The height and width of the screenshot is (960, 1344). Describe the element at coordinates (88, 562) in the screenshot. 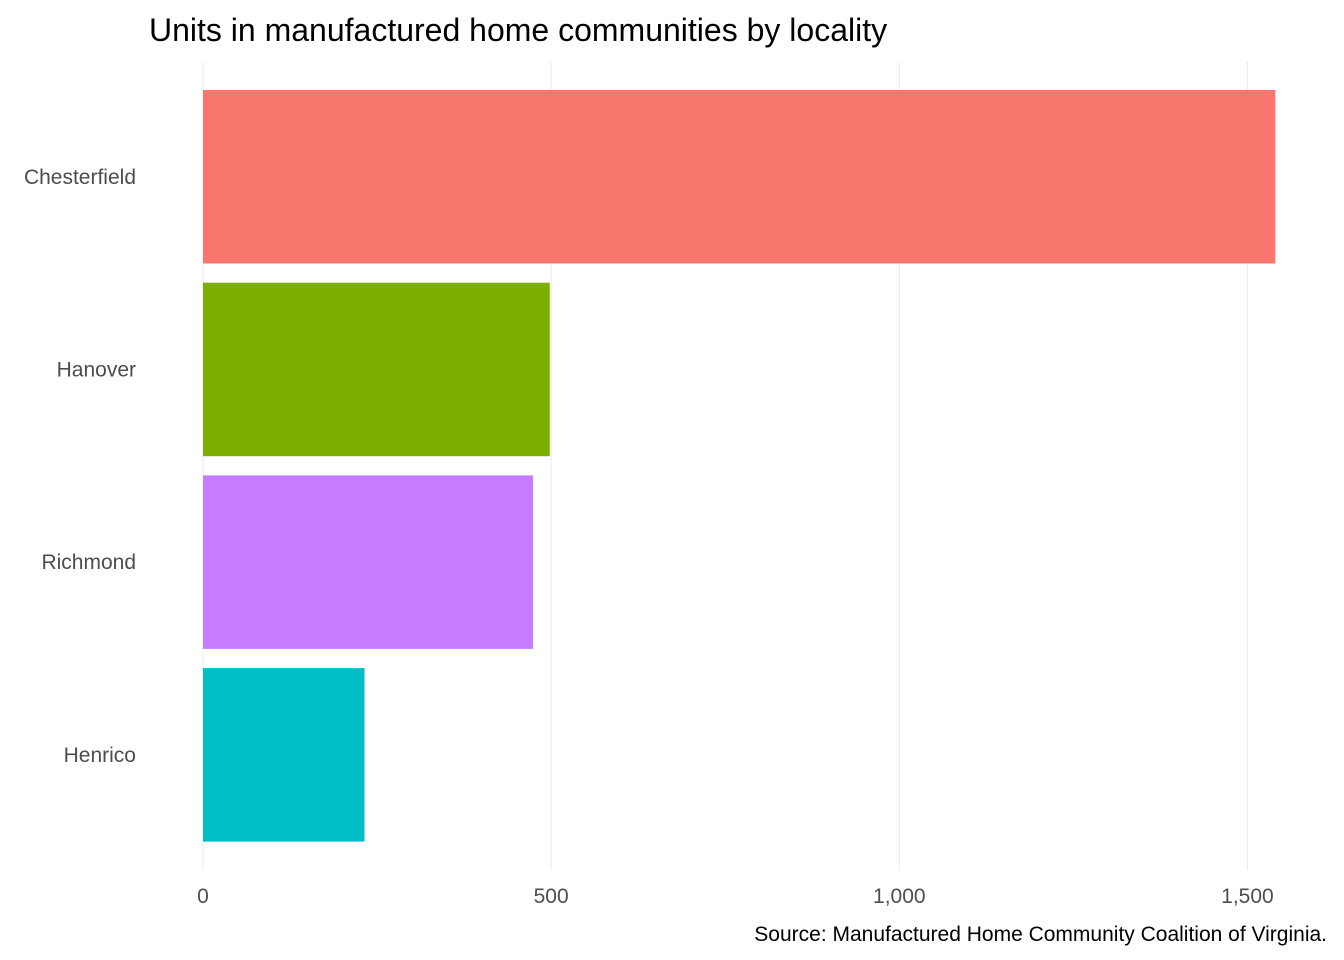

I see `y-tick-label: Richmond` at that location.